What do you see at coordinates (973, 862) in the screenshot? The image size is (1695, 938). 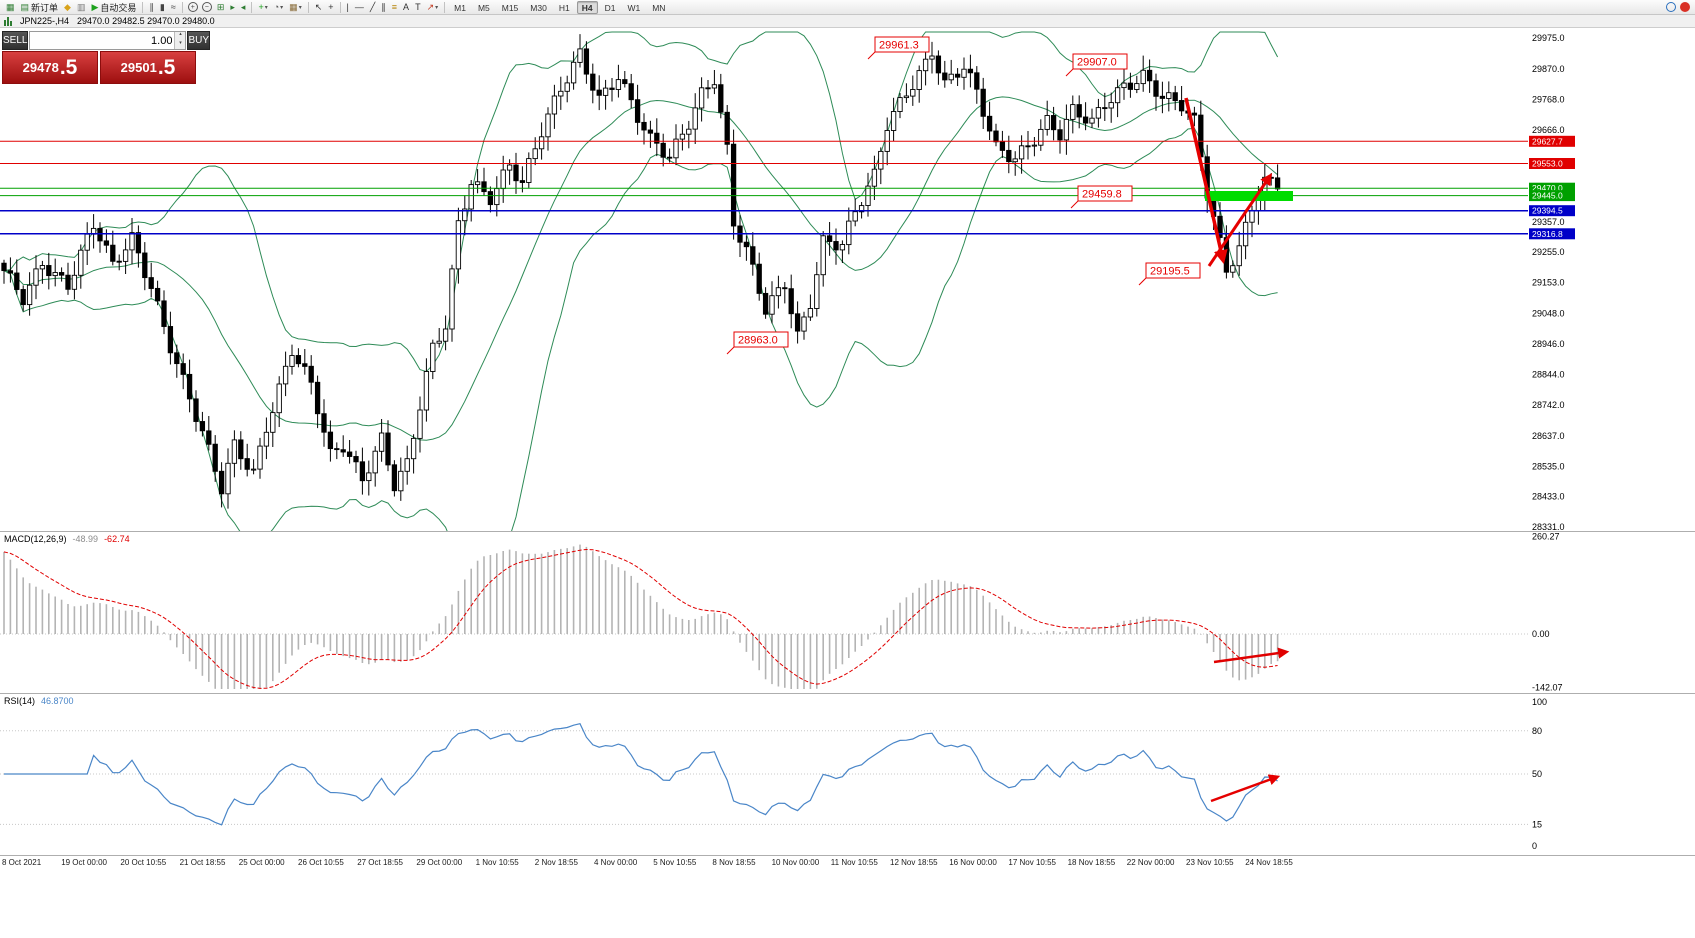 I see `time-axis-label: 16 Nov 00:00` at bounding box center [973, 862].